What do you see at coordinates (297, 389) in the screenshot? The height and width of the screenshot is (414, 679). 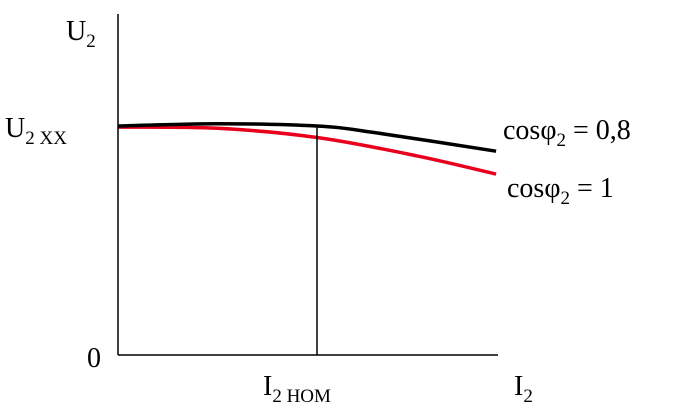 I see `x-tick-label-i2nom: I2 НОМ` at bounding box center [297, 389].